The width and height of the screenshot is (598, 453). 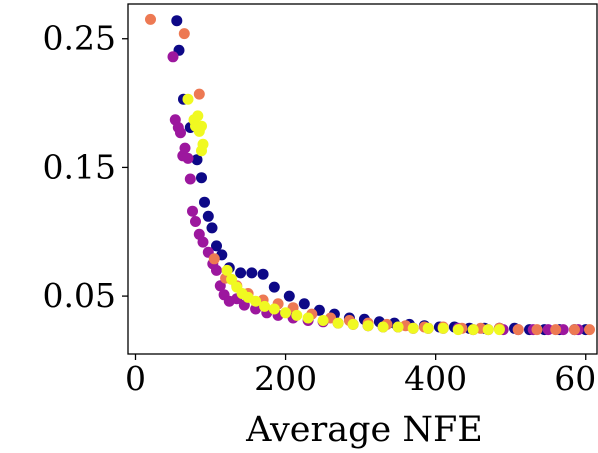 What do you see at coordinates (576, 378) in the screenshot?
I see `x-tick-label: 600` at bounding box center [576, 378].